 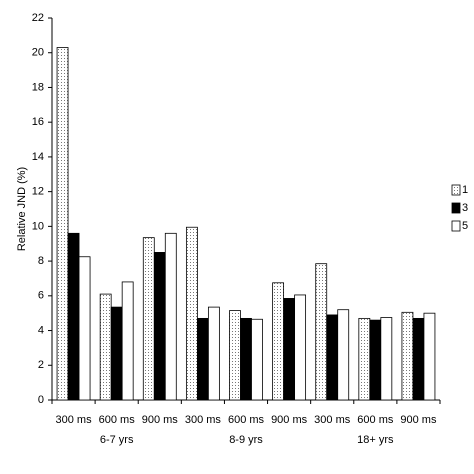 I want to click on legend-label: 1, so click(x=465, y=190).